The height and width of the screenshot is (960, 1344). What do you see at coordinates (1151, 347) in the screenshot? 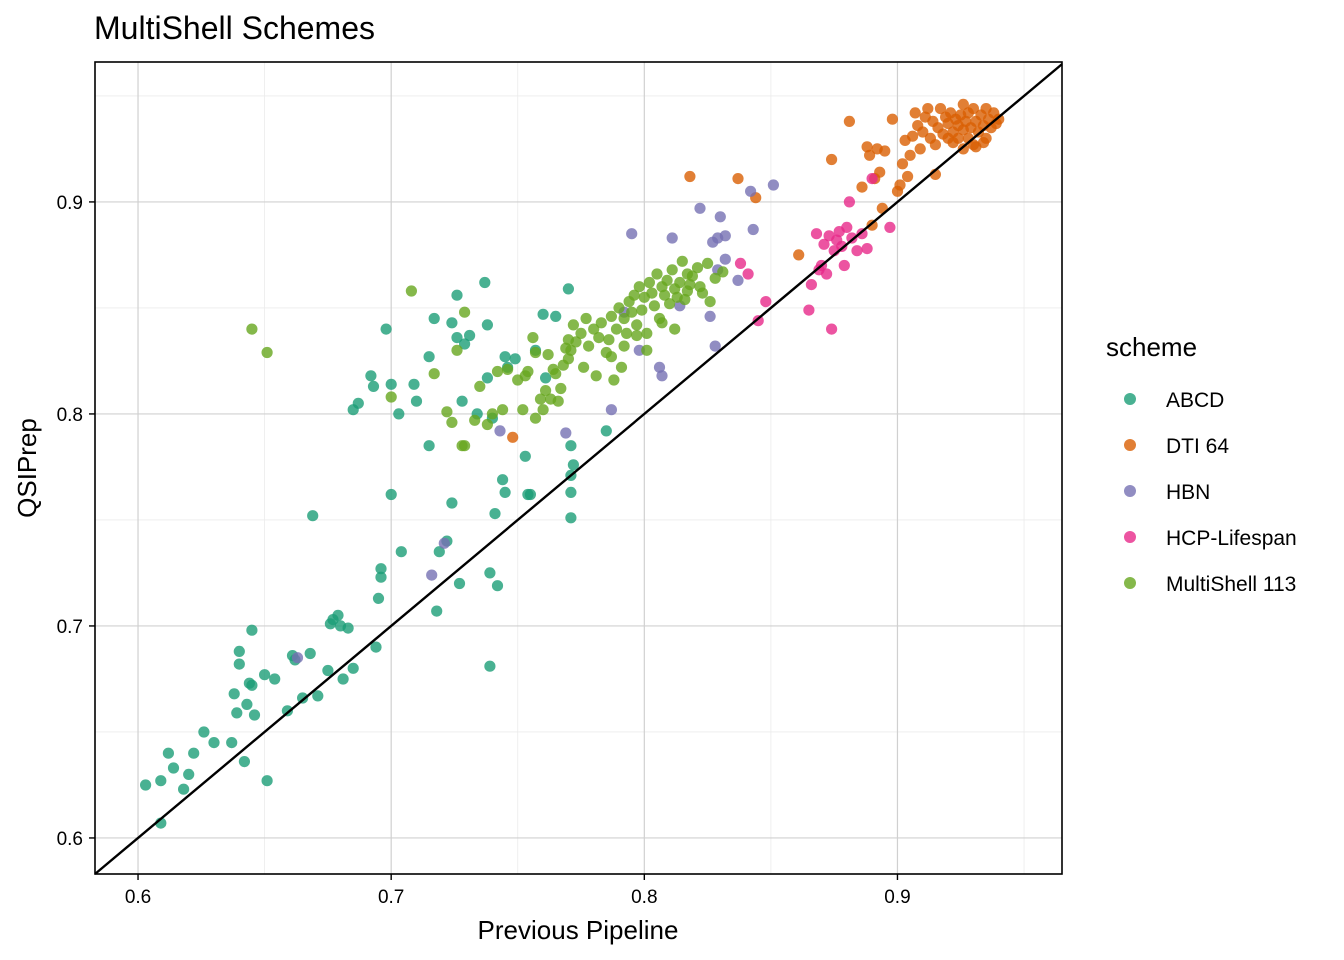
I see `legend-title: scheme` at bounding box center [1151, 347].